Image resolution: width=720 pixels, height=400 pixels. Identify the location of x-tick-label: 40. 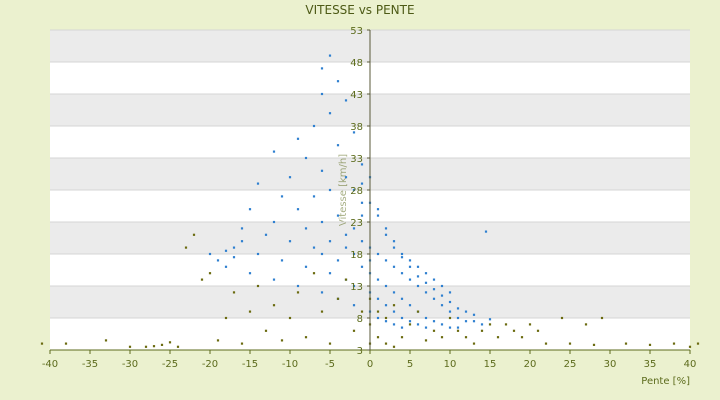
(690, 364).